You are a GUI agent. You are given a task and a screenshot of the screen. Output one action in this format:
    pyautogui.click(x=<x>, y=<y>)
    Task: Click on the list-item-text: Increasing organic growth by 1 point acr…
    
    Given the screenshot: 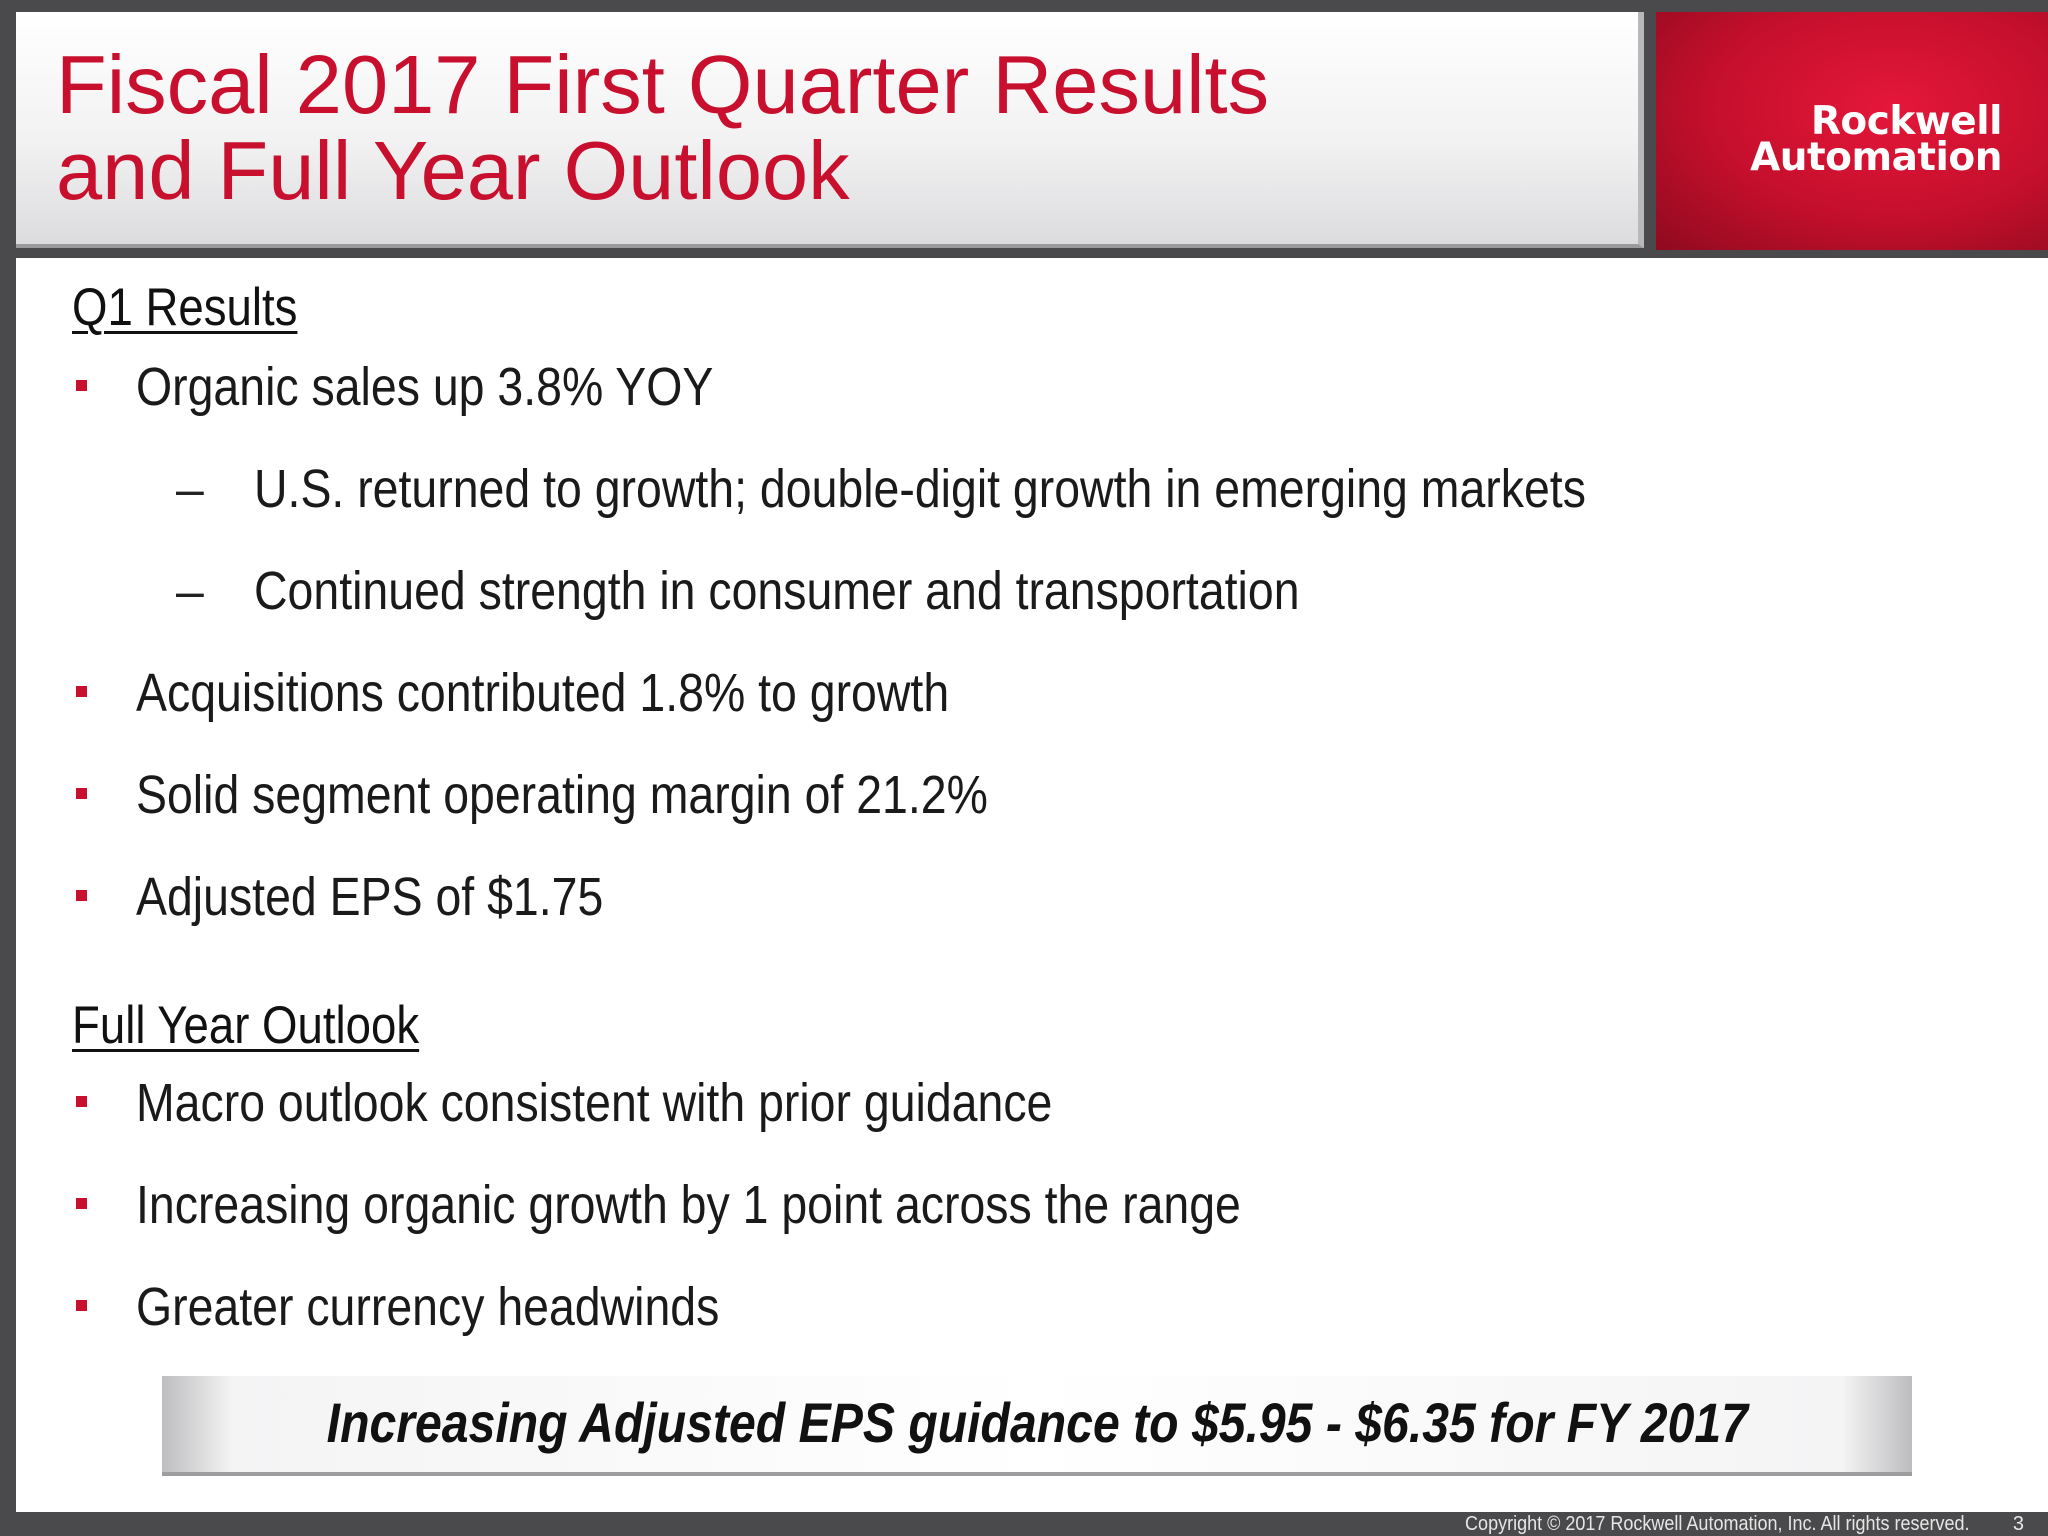 What is the action you would take?
    pyautogui.click(x=688, y=1205)
    